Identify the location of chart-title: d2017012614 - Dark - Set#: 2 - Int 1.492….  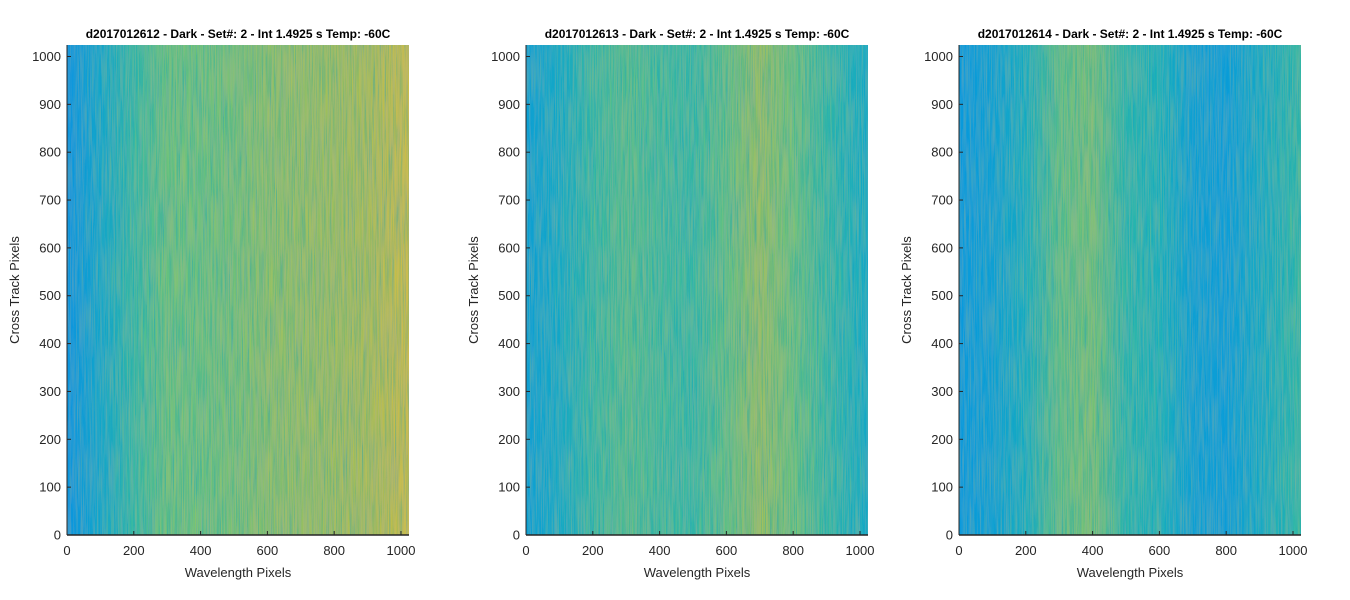
(1130, 34).